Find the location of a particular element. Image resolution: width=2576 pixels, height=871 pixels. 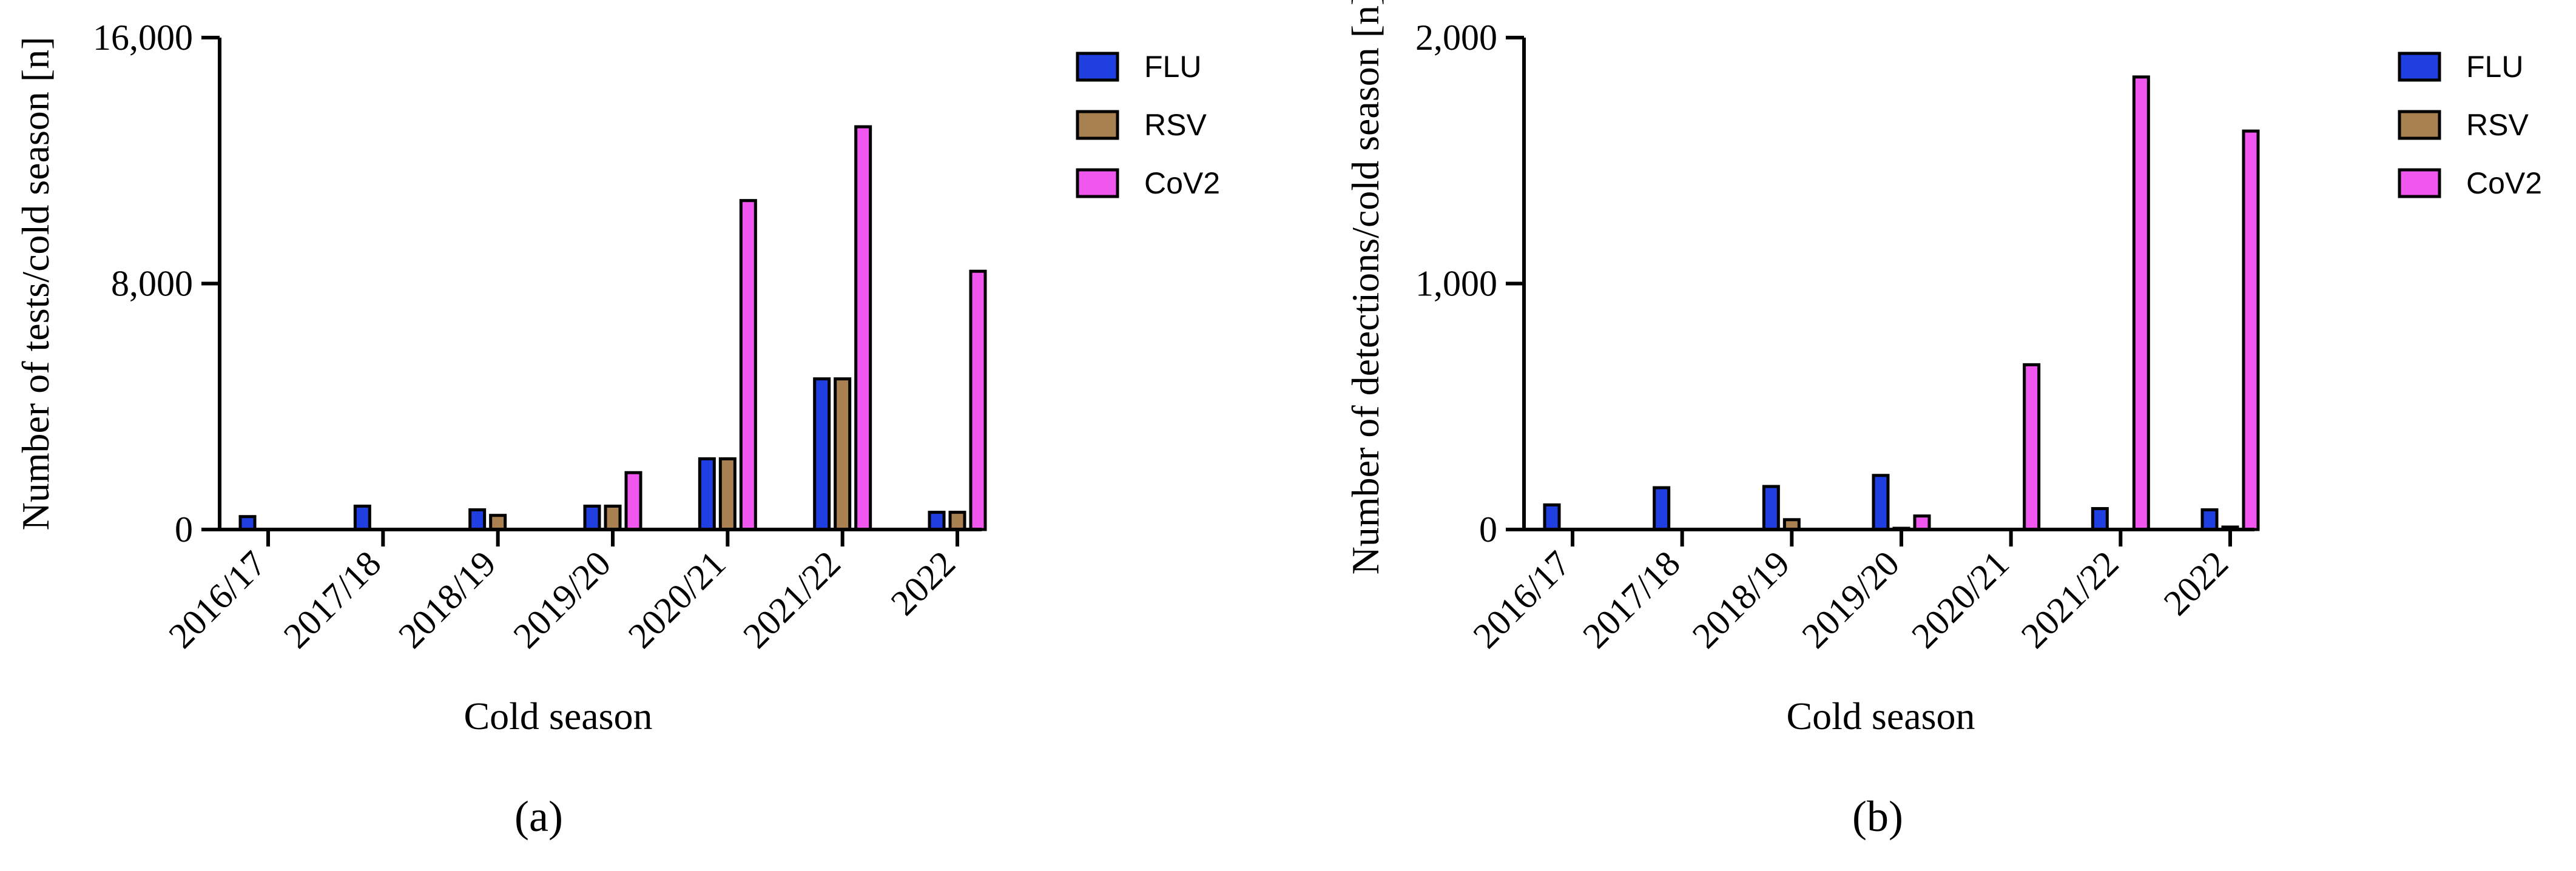

y-tick-label: 2,000 is located at coordinates (1456, 38).